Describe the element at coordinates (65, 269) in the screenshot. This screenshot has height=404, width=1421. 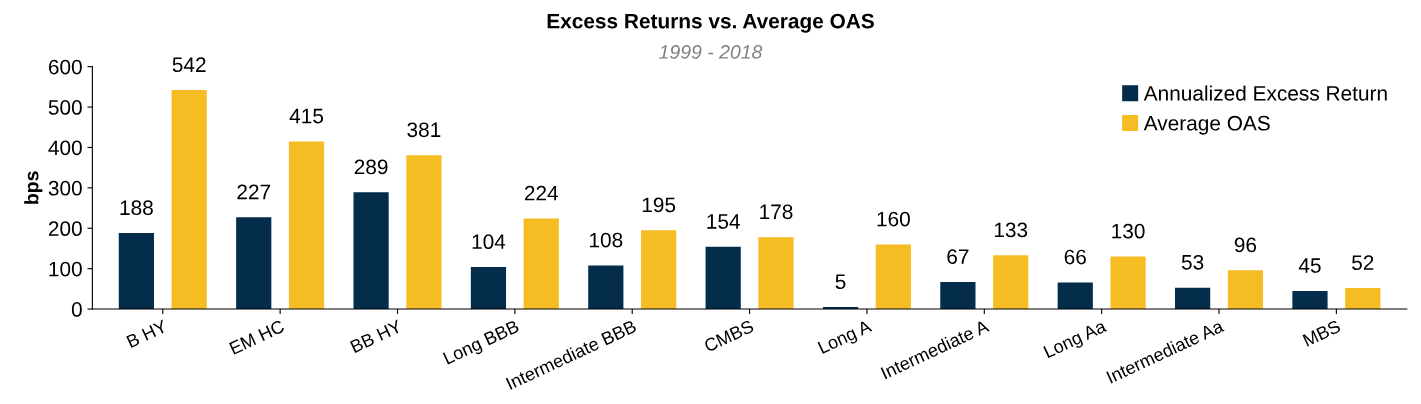
I see `y-tick-label: 100` at that location.